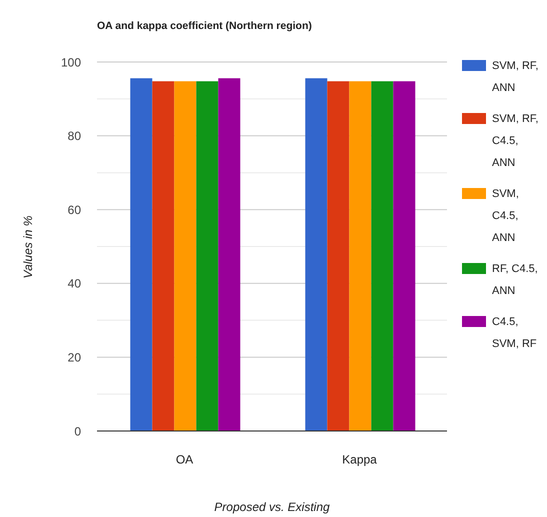 This screenshot has height=517, width=547. What do you see at coordinates (514, 333) in the screenshot?
I see `legend-label: C4.5, SVM, RF` at bounding box center [514, 333].